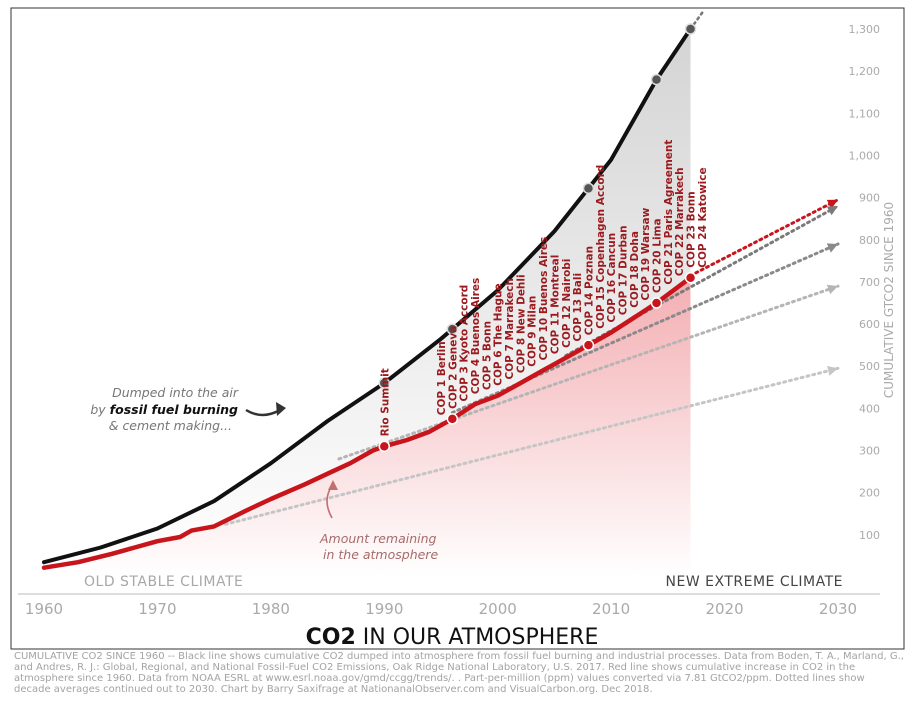 The image size is (915, 707). What do you see at coordinates (544, 299) in the screenshot?
I see `cop-label-2004: COP 10 Buenos Aires` at bounding box center [544, 299].